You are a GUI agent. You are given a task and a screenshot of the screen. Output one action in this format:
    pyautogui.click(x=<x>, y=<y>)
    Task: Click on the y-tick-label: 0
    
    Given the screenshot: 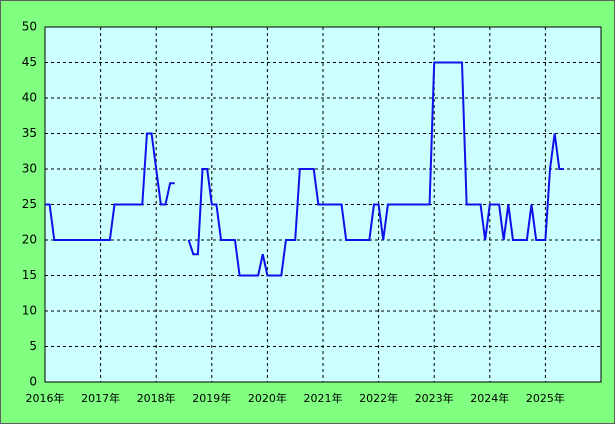 What is the action you would take?
    pyautogui.click(x=33, y=382)
    